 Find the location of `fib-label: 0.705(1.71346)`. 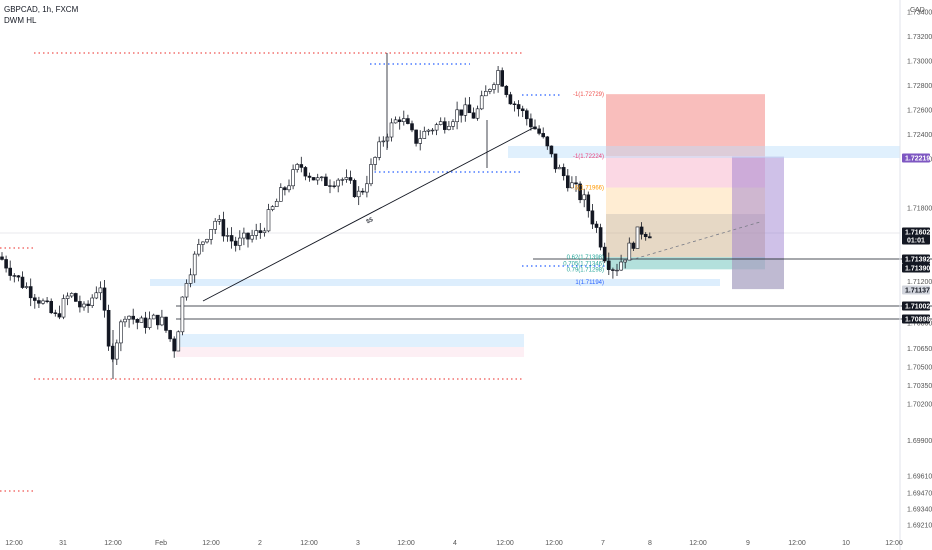

fib-label: 0.705(1.71346) is located at coordinates (583, 264).